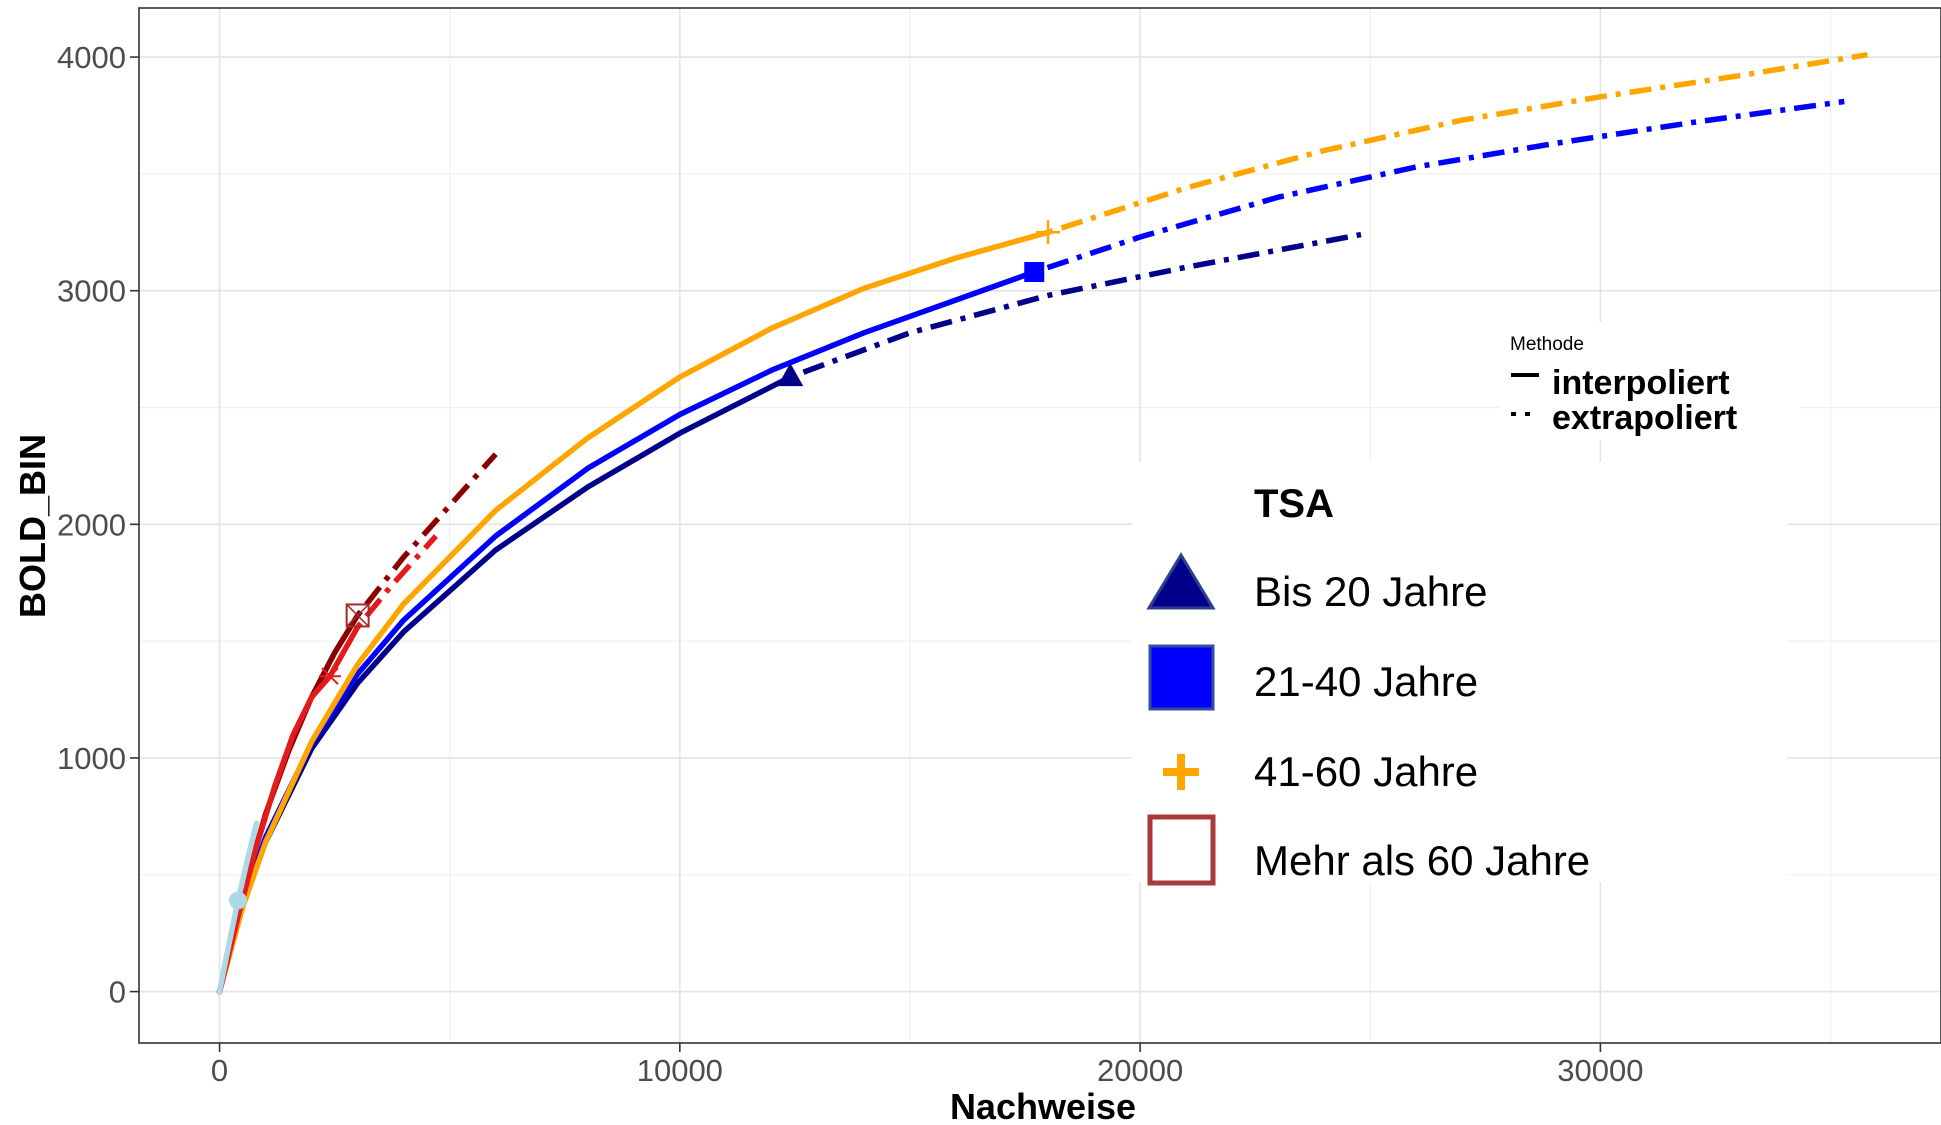 This screenshot has width=1941, height=1125. I want to click on legend-methode-title: Methode, so click(1547, 344).